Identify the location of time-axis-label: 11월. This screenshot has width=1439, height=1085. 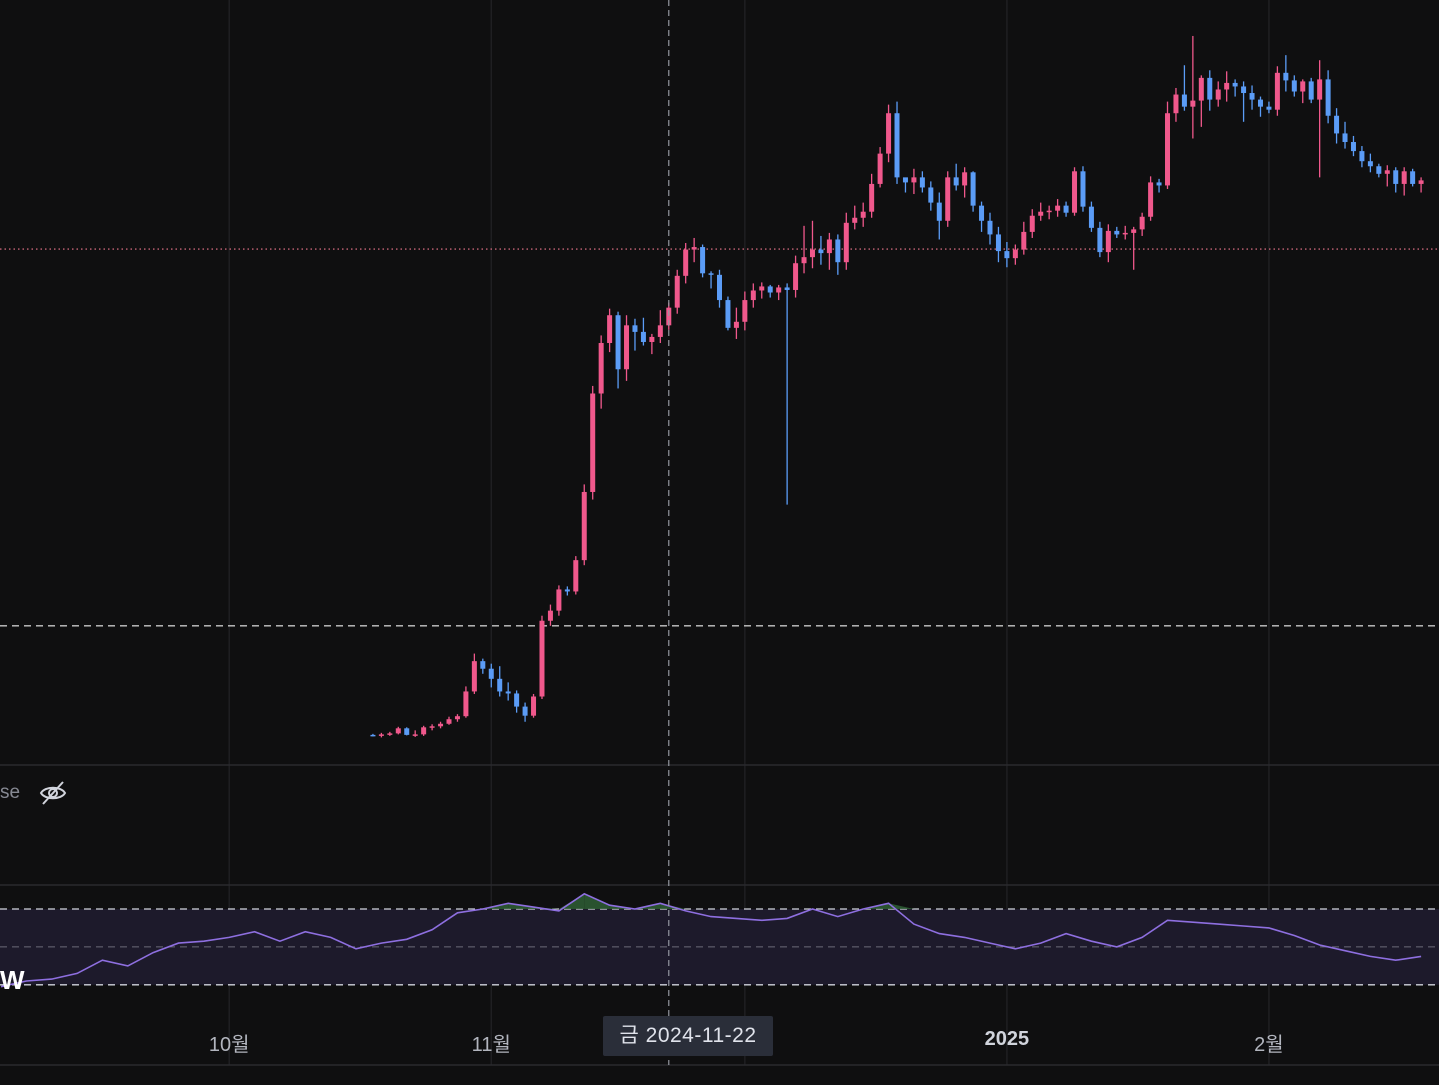
(491, 1045).